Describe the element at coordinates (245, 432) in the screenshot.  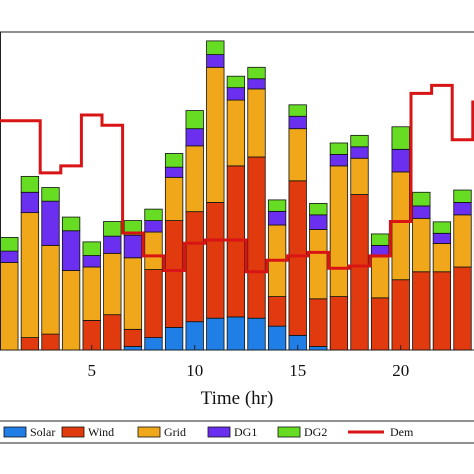
I see `legend-label-dg1: DG1` at that location.